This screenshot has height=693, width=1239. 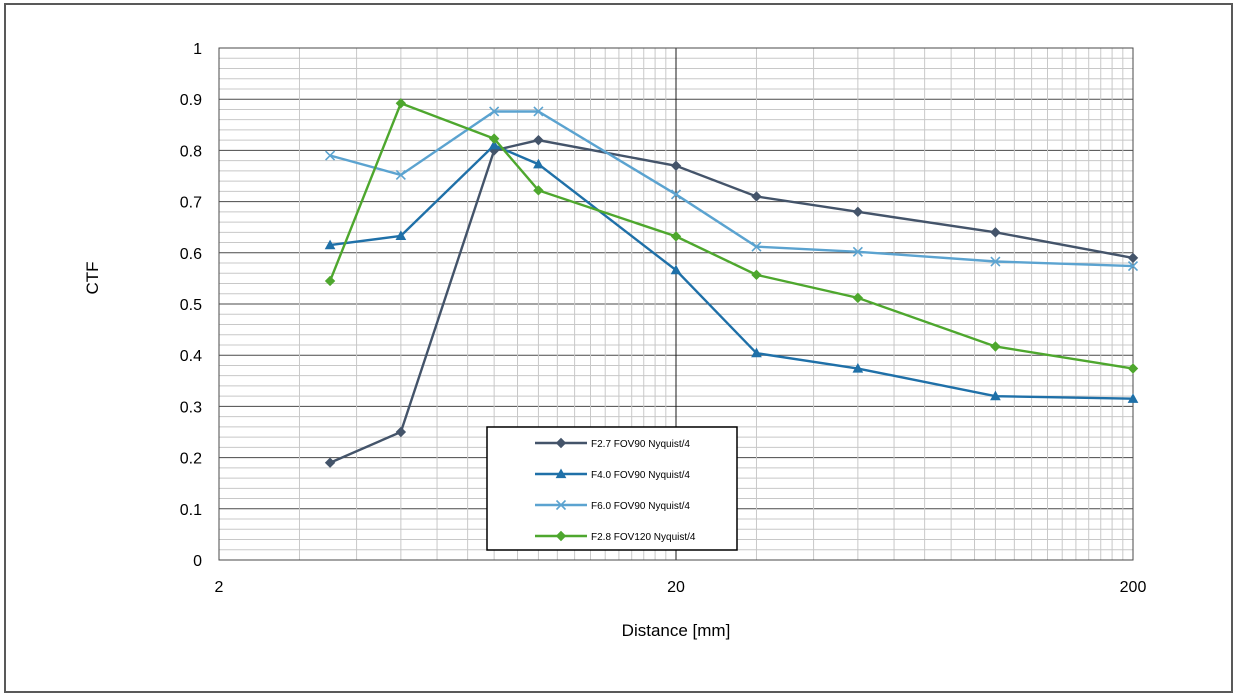 I want to click on legend-box, so click(x=612, y=488).